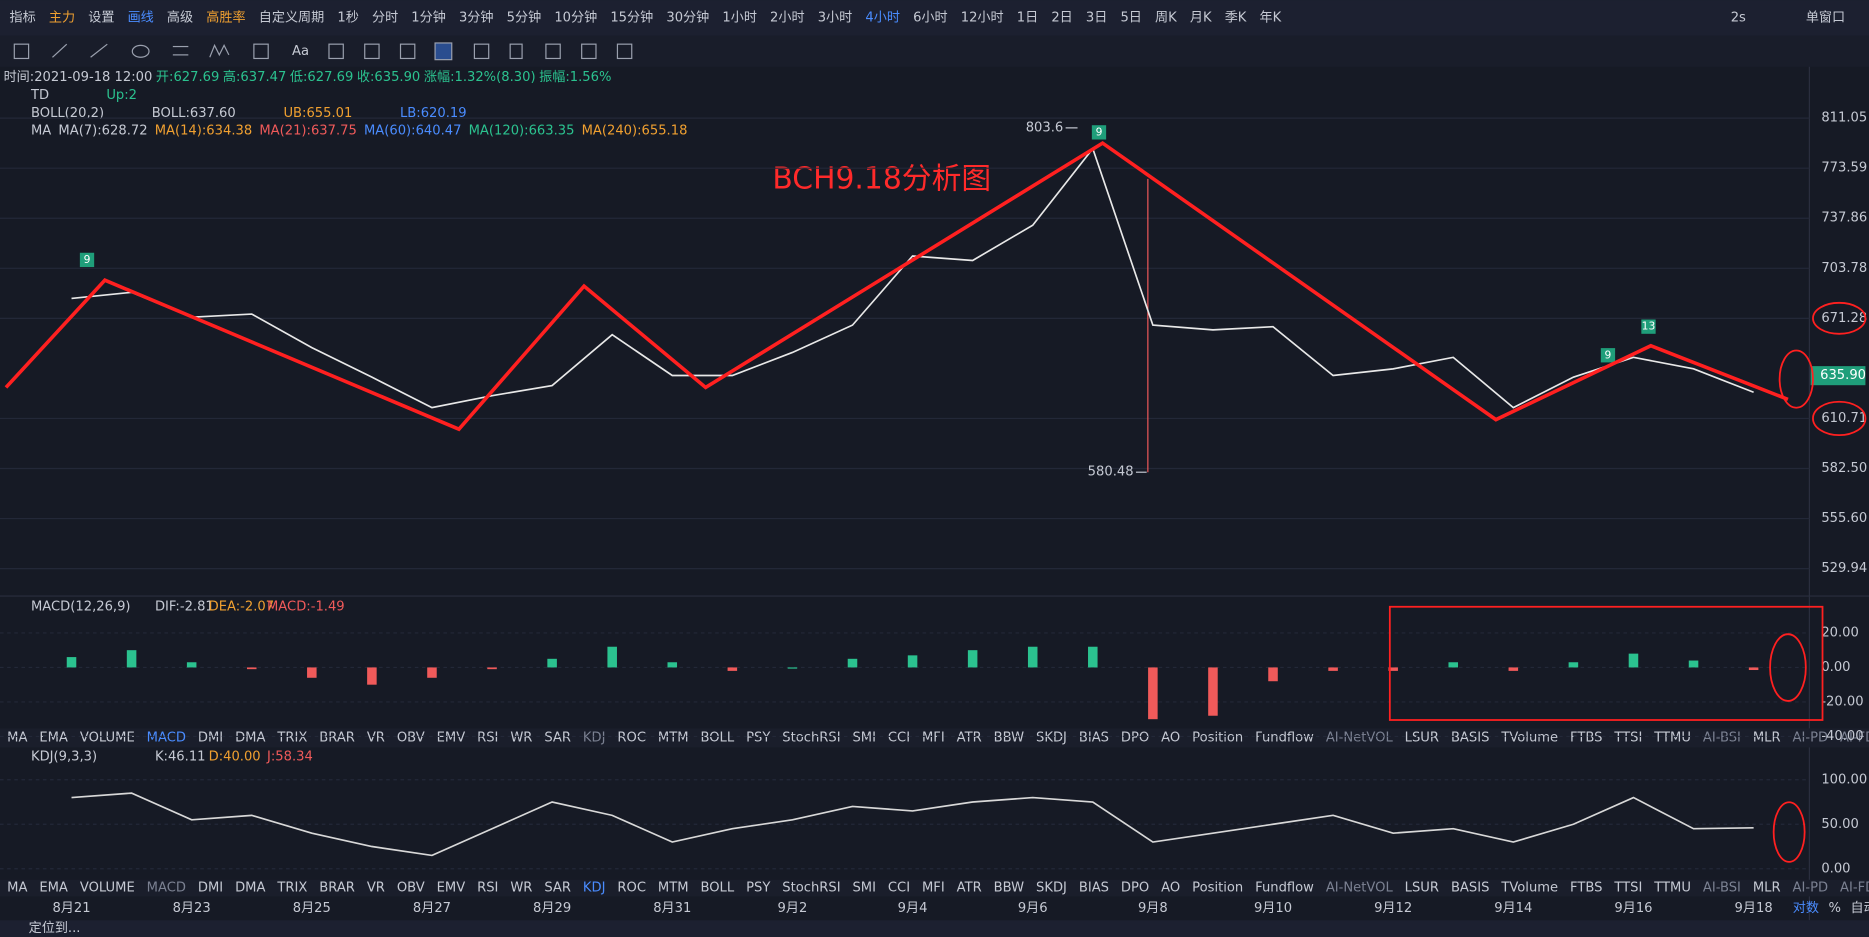 This screenshot has height=937, width=1869. What do you see at coordinates (476, 16) in the screenshot?
I see `toolbar-item: 3分钟` at bounding box center [476, 16].